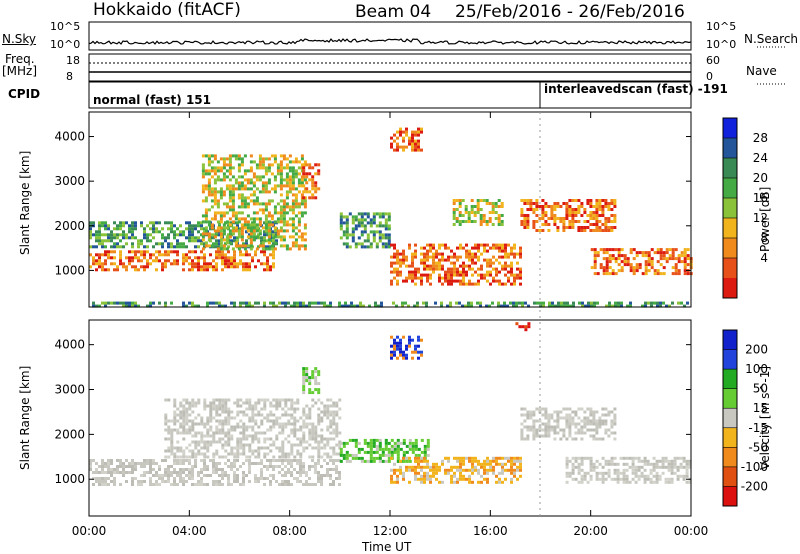  Describe the element at coordinates (760, 389) in the screenshot. I see `velocity-colorbar-label-2: 50` at that location.